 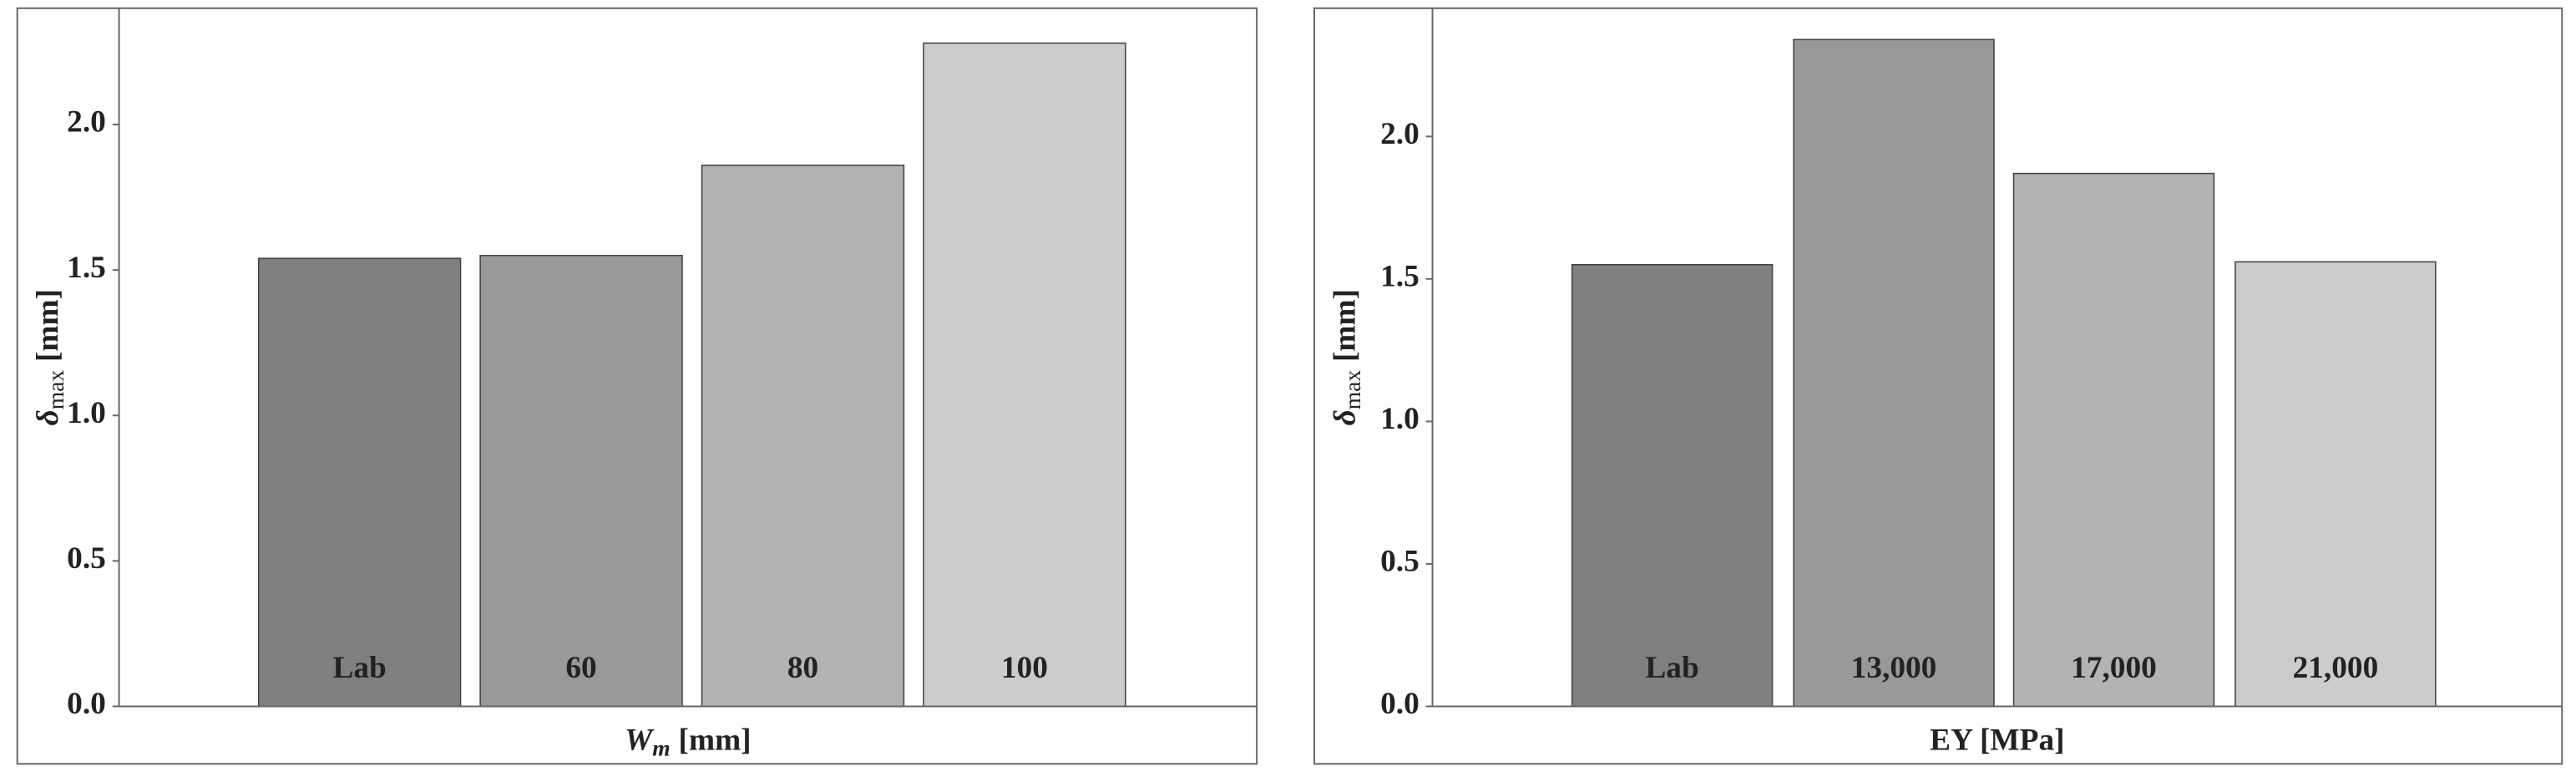 What do you see at coordinates (580, 668) in the screenshot?
I see `category-label: 60` at bounding box center [580, 668].